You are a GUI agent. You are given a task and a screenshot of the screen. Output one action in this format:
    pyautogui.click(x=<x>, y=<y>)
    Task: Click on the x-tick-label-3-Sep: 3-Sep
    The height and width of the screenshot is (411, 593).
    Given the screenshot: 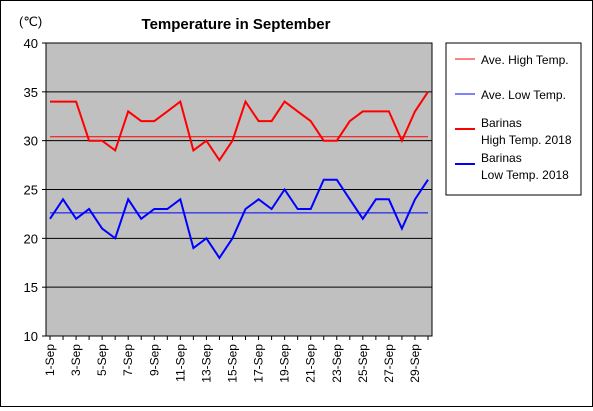 What is the action you would take?
    pyautogui.click(x=76, y=360)
    